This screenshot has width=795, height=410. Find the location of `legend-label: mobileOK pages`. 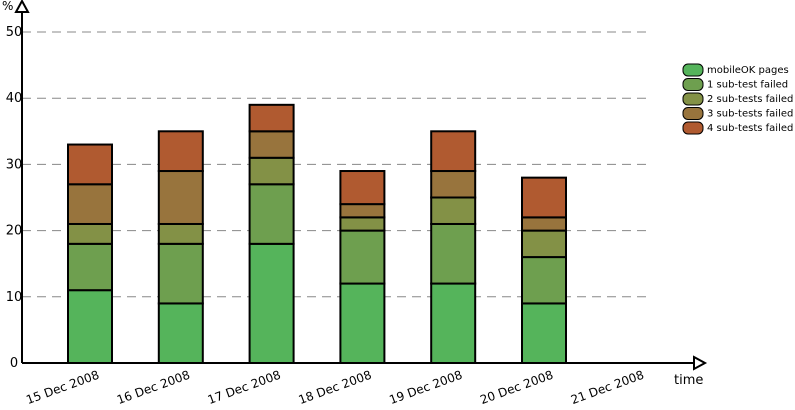

legend-label: mobileOK pages is located at coordinates (748, 70).